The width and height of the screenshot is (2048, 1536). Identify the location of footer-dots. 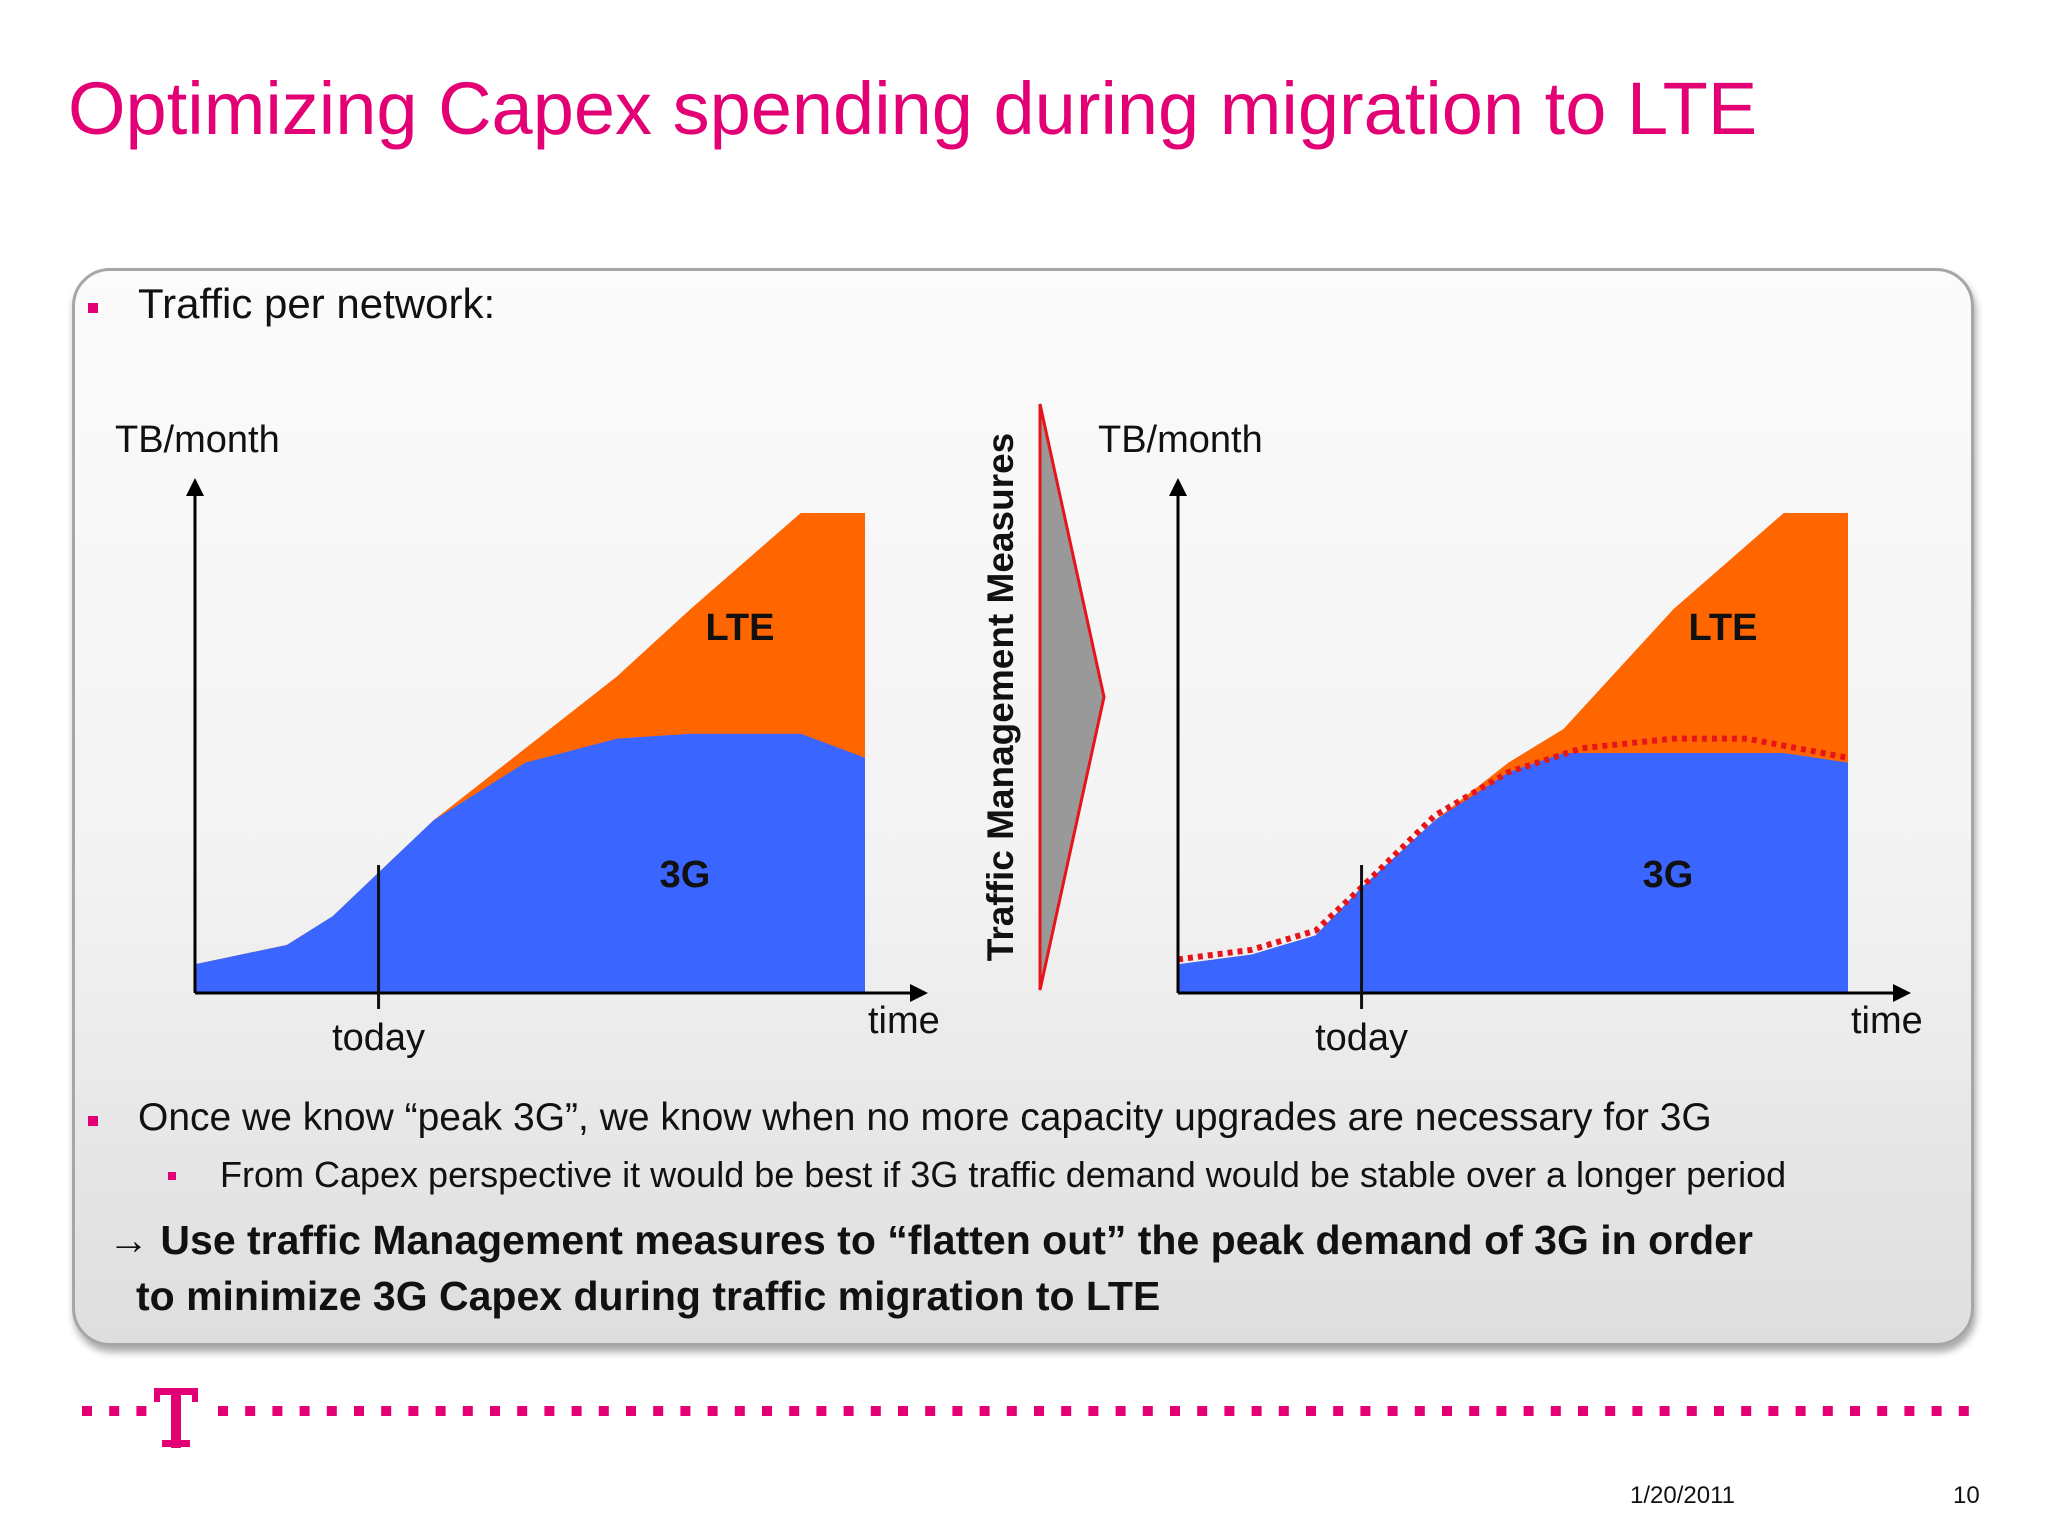
(1025, 1411).